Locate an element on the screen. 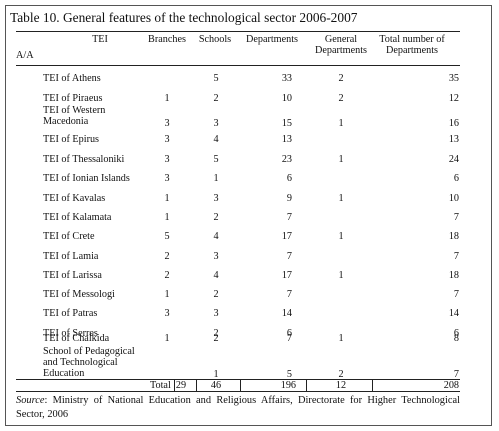 This screenshot has height=431, width=499. row-tei-name-line: TEI of Piraeus is located at coordinates (73, 98).